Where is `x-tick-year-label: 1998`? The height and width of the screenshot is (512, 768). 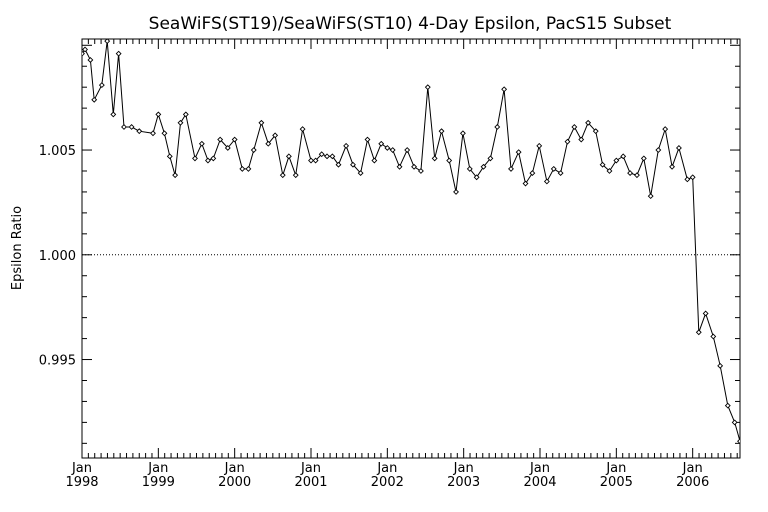 x-tick-year-label: 1998 is located at coordinates (81, 482).